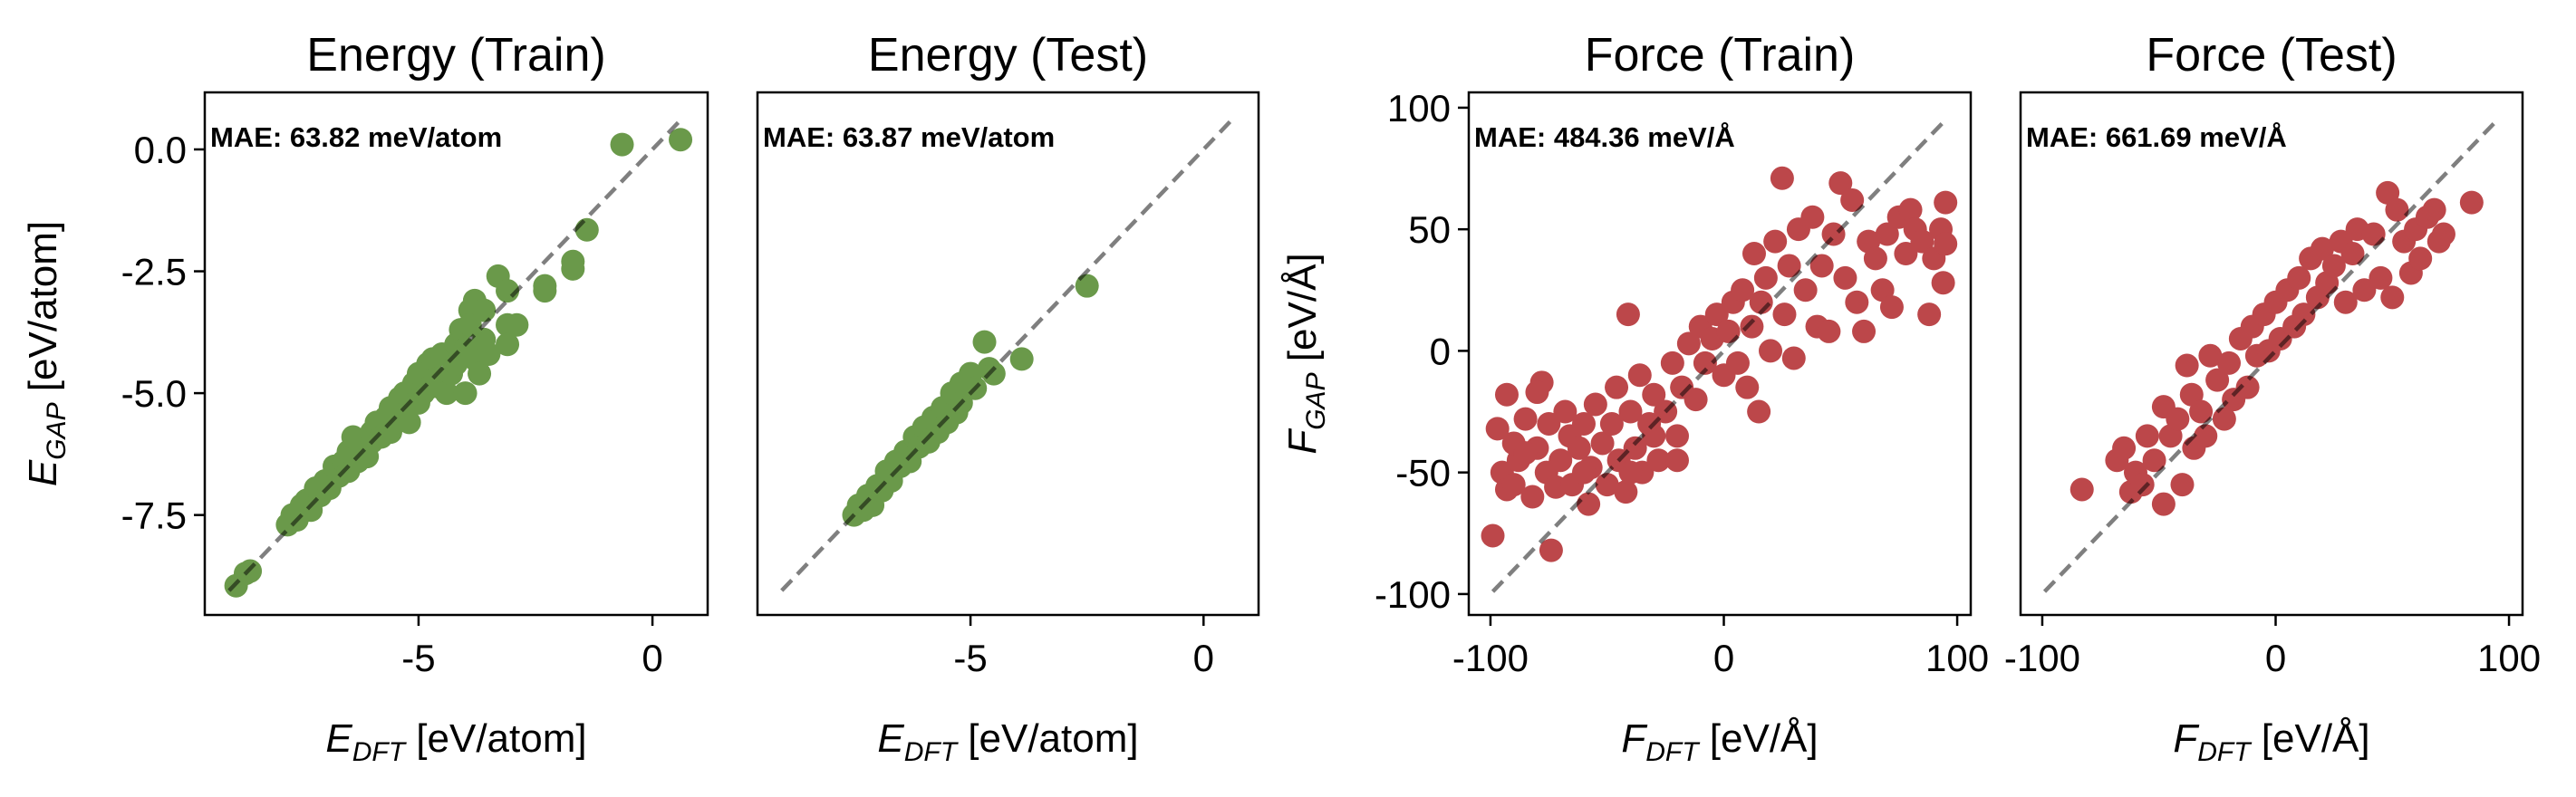 Image resolution: width=2576 pixels, height=797 pixels. What do you see at coordinates (154, 516) in the screenshot?
I see `y-tick-label: -7.5` at bounding box center [154, 516].